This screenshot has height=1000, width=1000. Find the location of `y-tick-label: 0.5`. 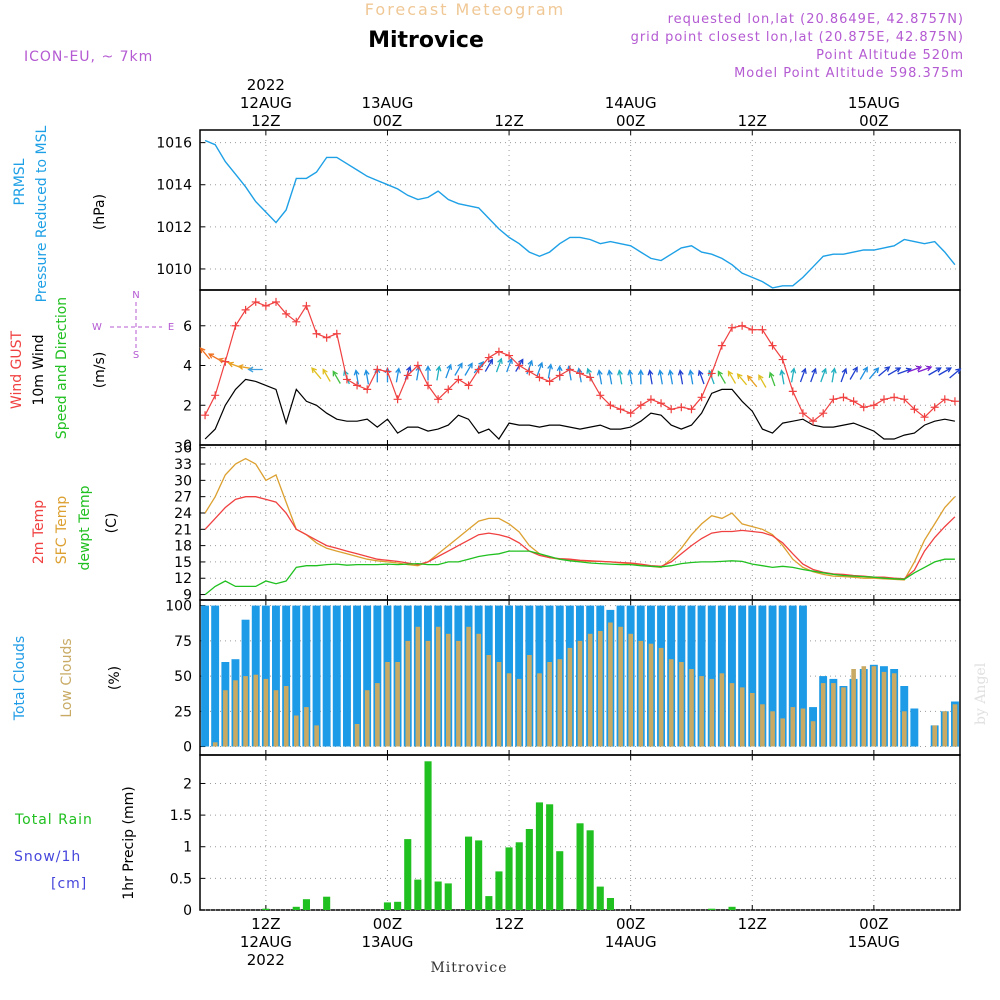

y-tick-label: 0.5 is located at coordinates (181, 879).